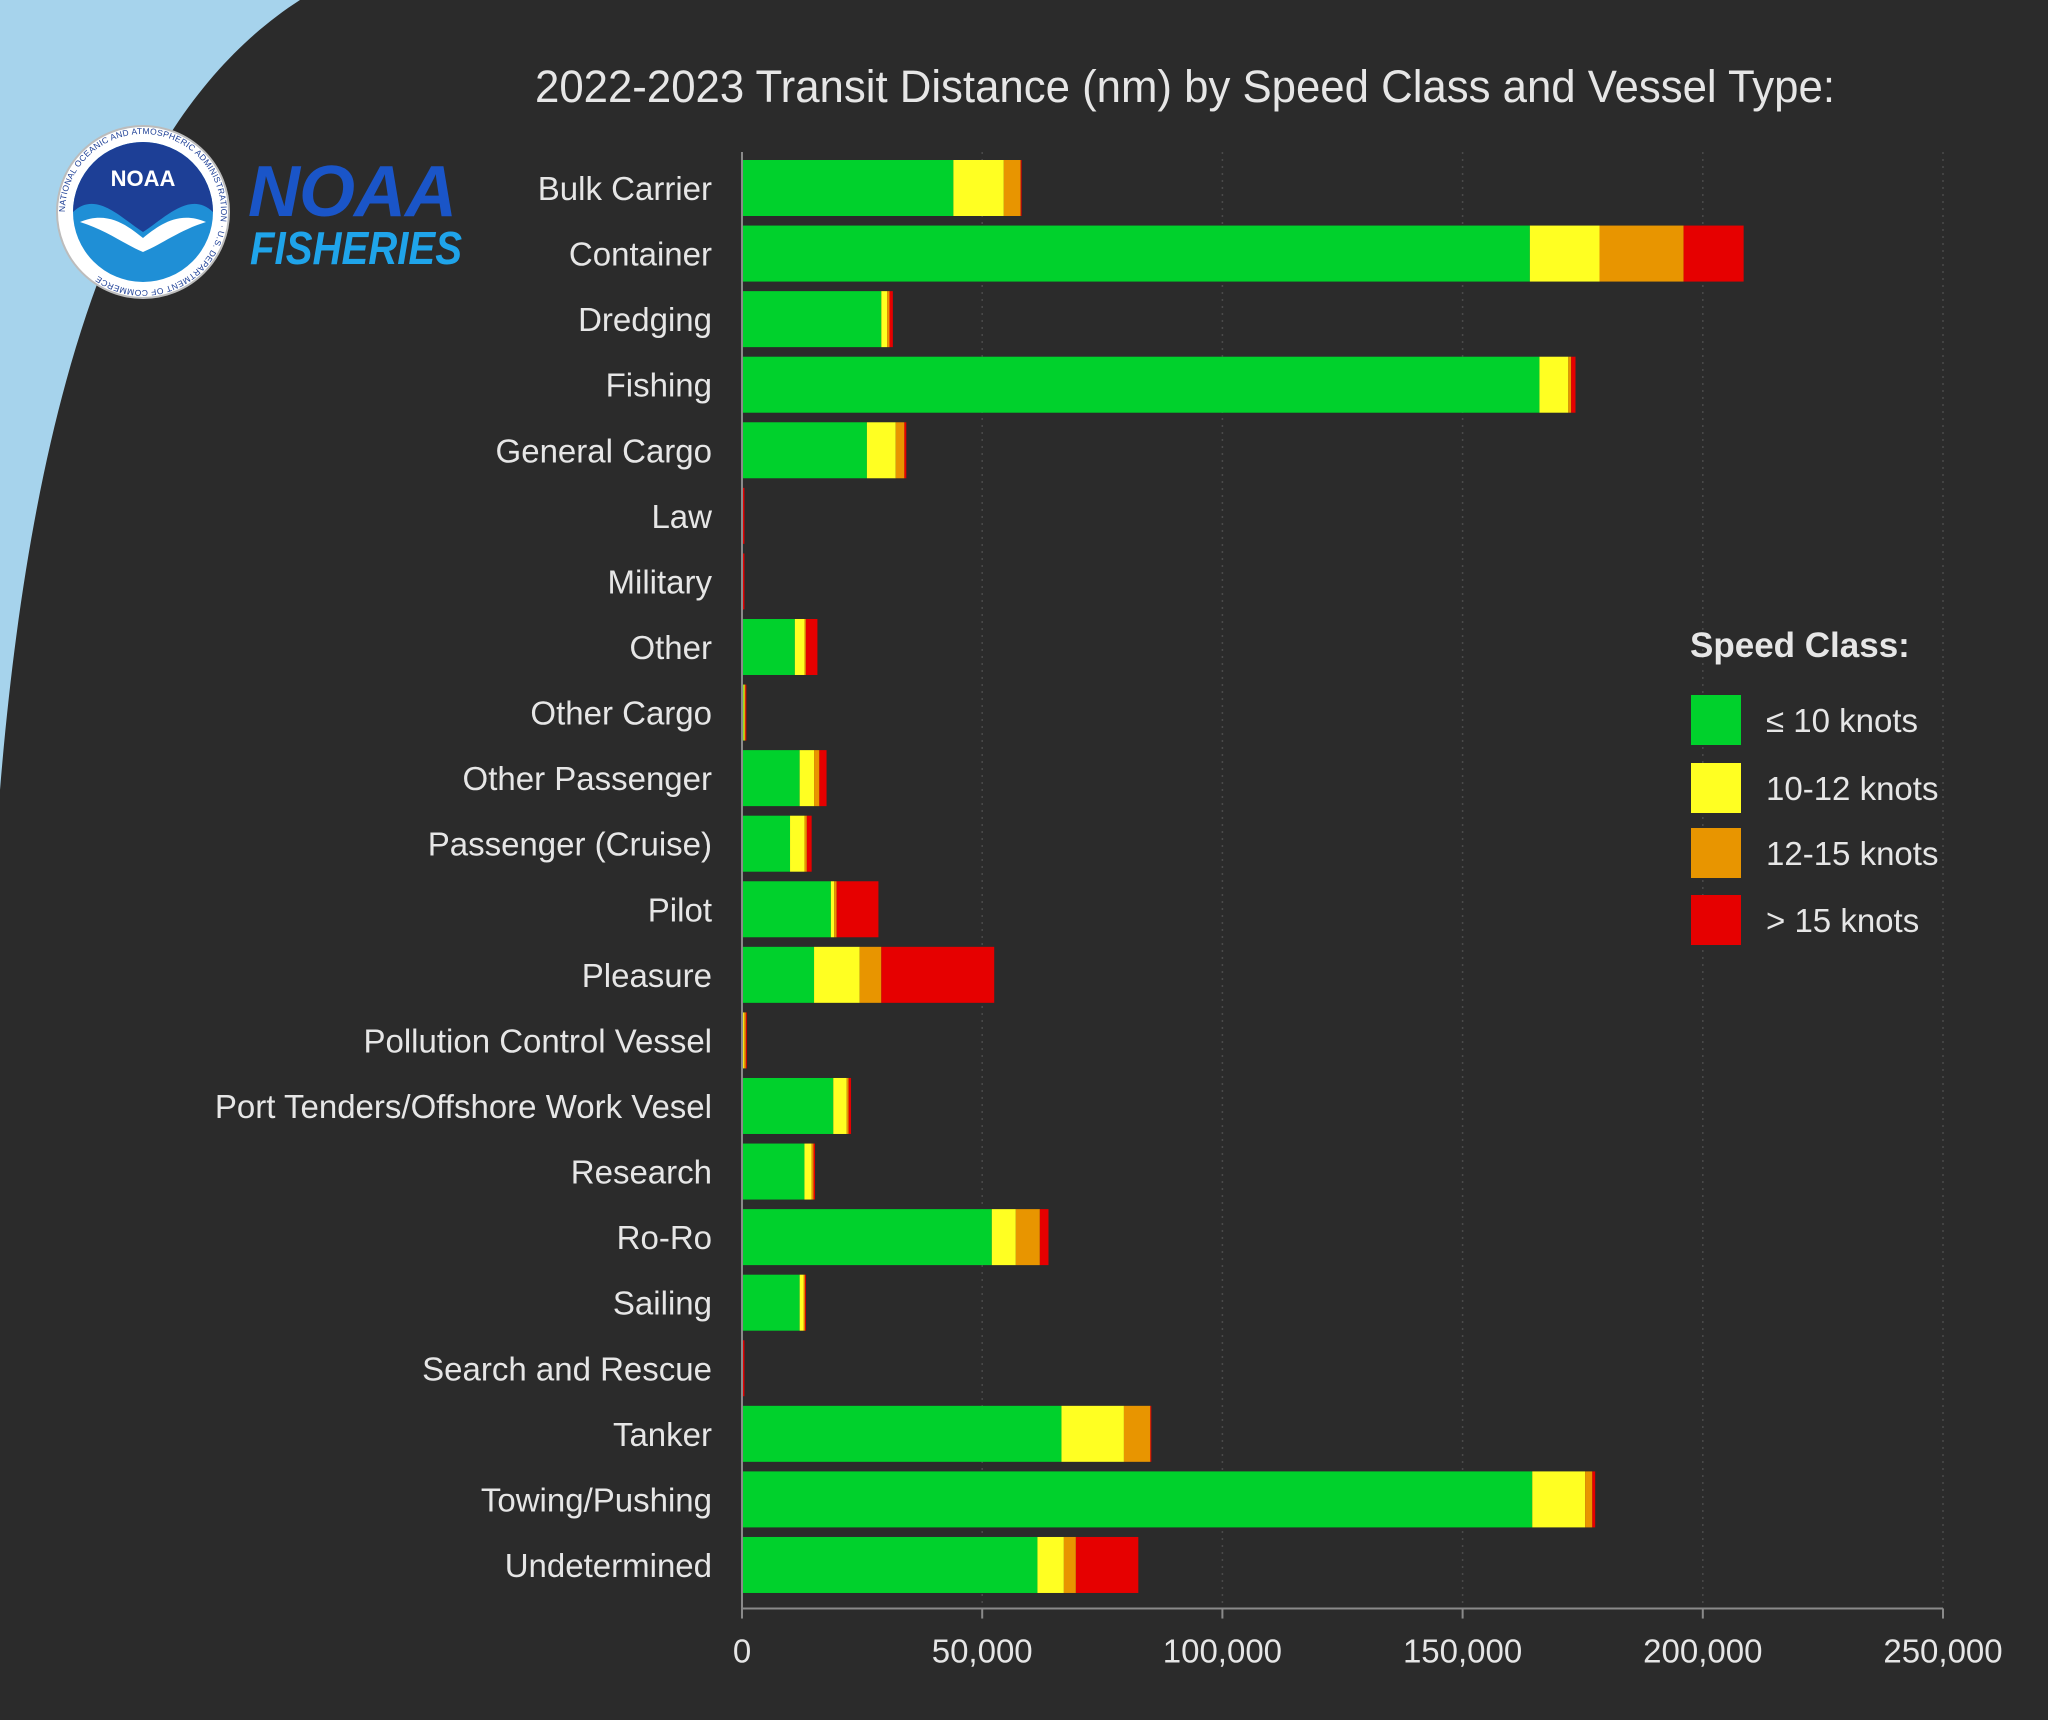 The width and height of the screenshot is (2048, 1720). I want to click on bar-general-cargo-10-12-knots, so click(881, 450).